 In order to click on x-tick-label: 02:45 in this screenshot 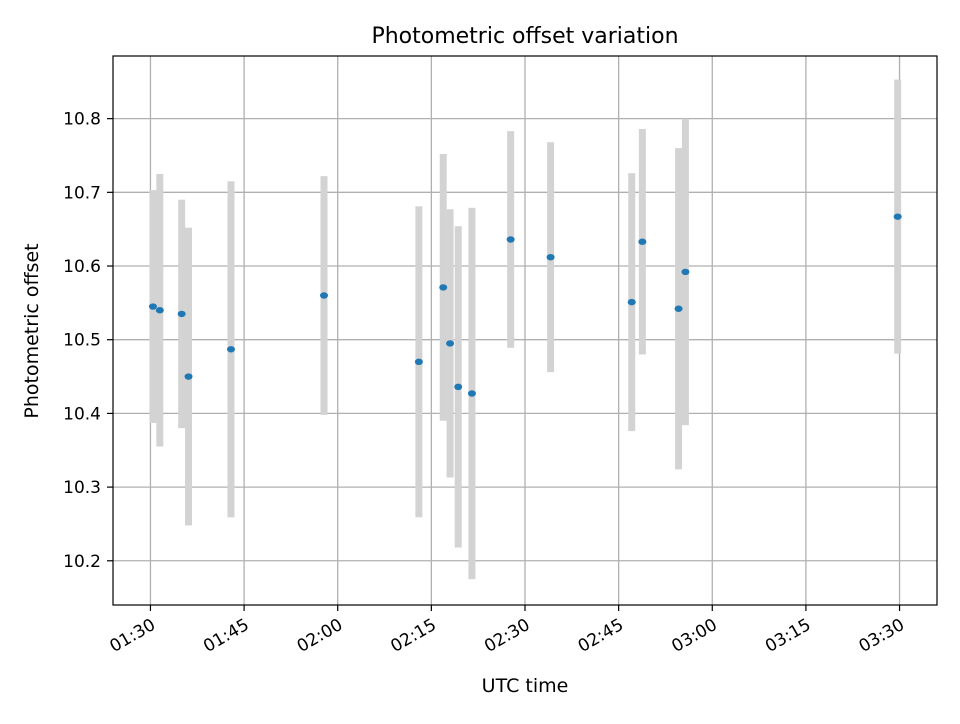, I will do `click(601, 636)`.